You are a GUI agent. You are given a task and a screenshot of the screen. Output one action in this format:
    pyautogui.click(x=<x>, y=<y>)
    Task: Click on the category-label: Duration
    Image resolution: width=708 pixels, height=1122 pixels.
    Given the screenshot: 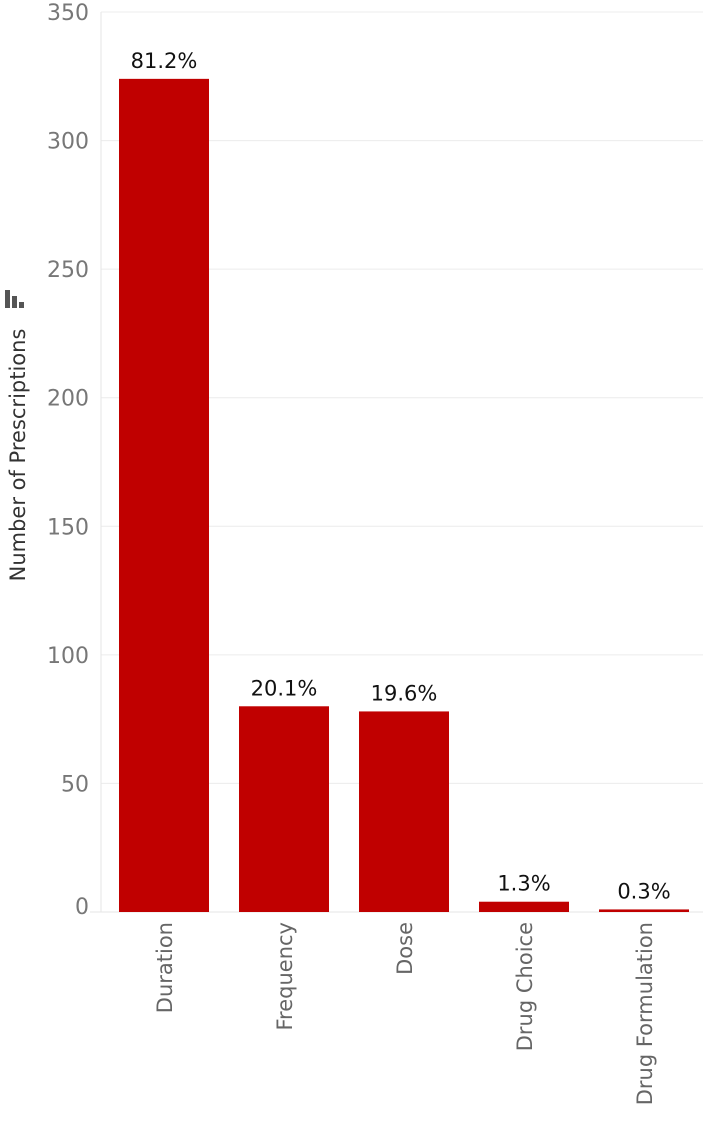 What is the action you would take?
    pyautogui.click(x=165, y=967)
    